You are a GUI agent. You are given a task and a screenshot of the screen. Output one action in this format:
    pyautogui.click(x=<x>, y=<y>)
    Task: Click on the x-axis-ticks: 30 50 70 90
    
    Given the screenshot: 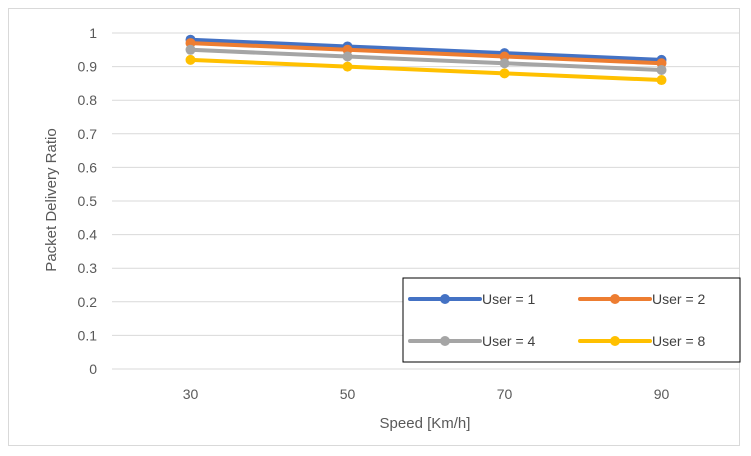 What is the action you would take?
    pyautogui.click(x=426, y=394)
    